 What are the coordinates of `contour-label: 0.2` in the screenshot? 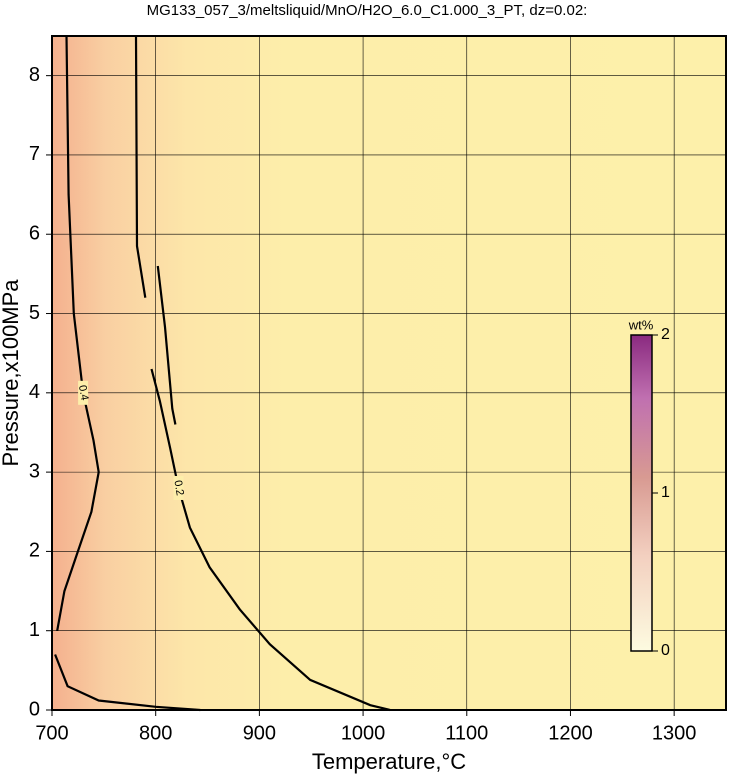 It's located at (178, 487).